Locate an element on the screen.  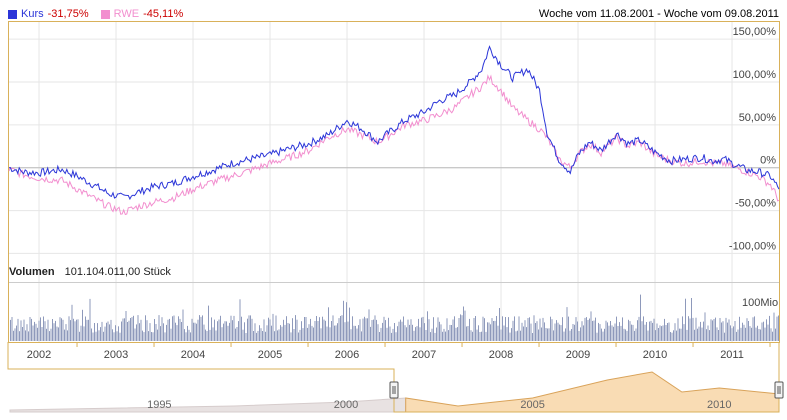
navigator-left-handle is located at coordinates (394, 390).